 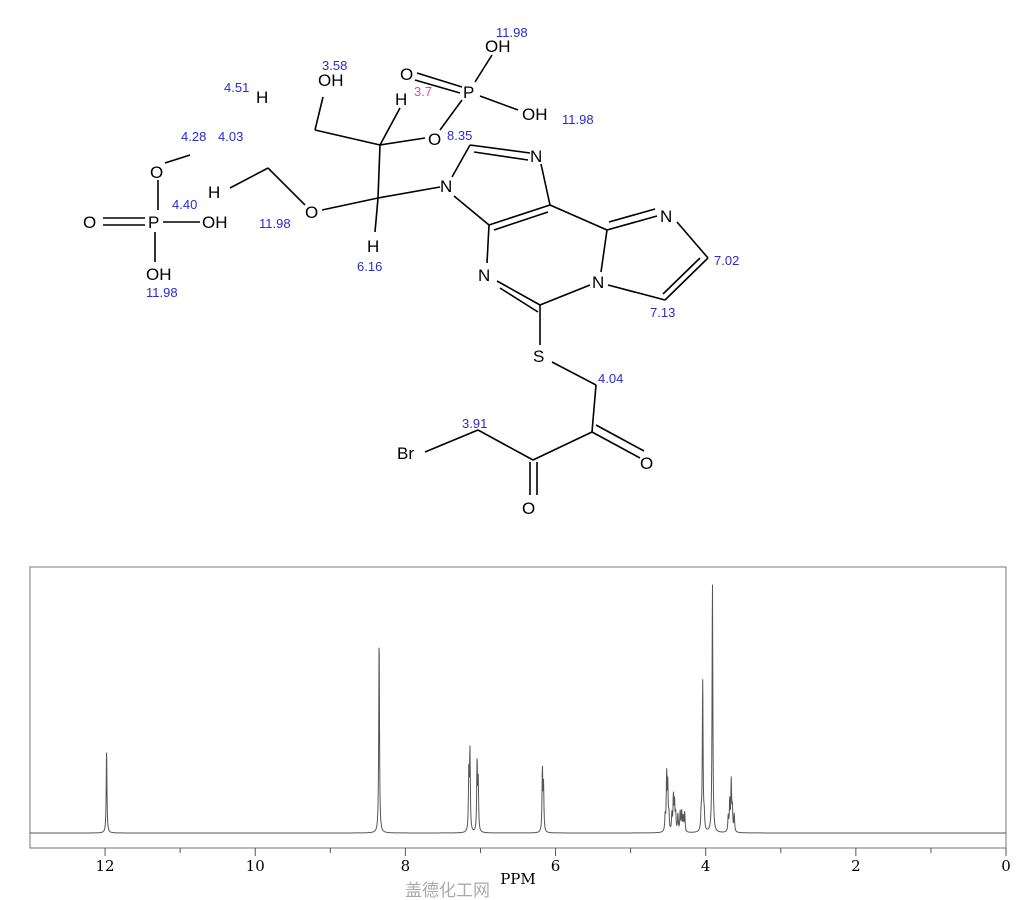 What do you see at coordinates (369, 266) in the screenshot?
I see `shift-label: 6.16` at bounding box center [369, 266].